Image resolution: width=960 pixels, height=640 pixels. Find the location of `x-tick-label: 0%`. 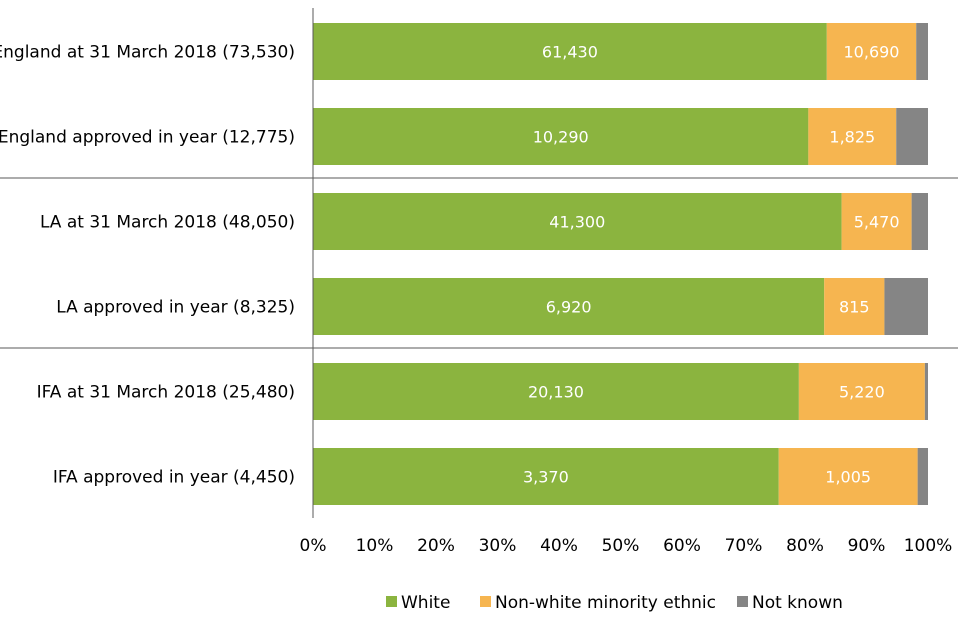

x-tick-label: 0% is located at coordinates (313, 546).